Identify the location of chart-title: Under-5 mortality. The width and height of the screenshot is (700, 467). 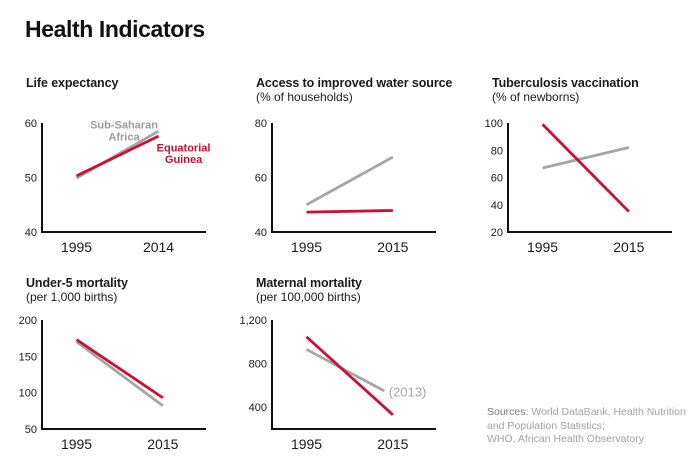
(77, 283).